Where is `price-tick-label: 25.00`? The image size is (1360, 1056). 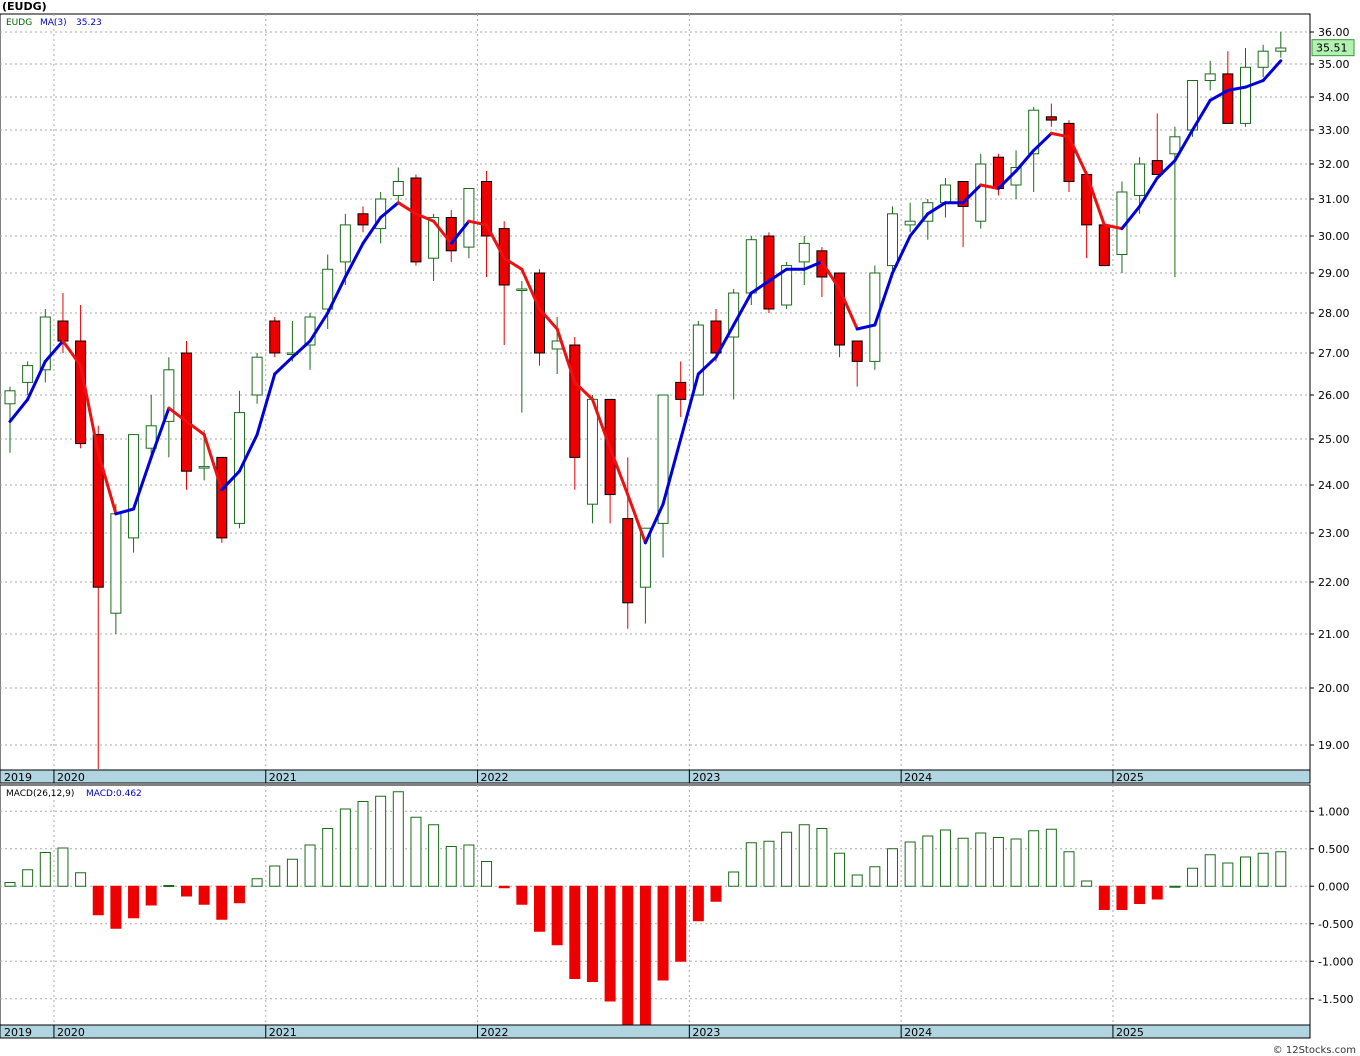 price-tick-label: 25.00 is located at coordinates (1334, 439).